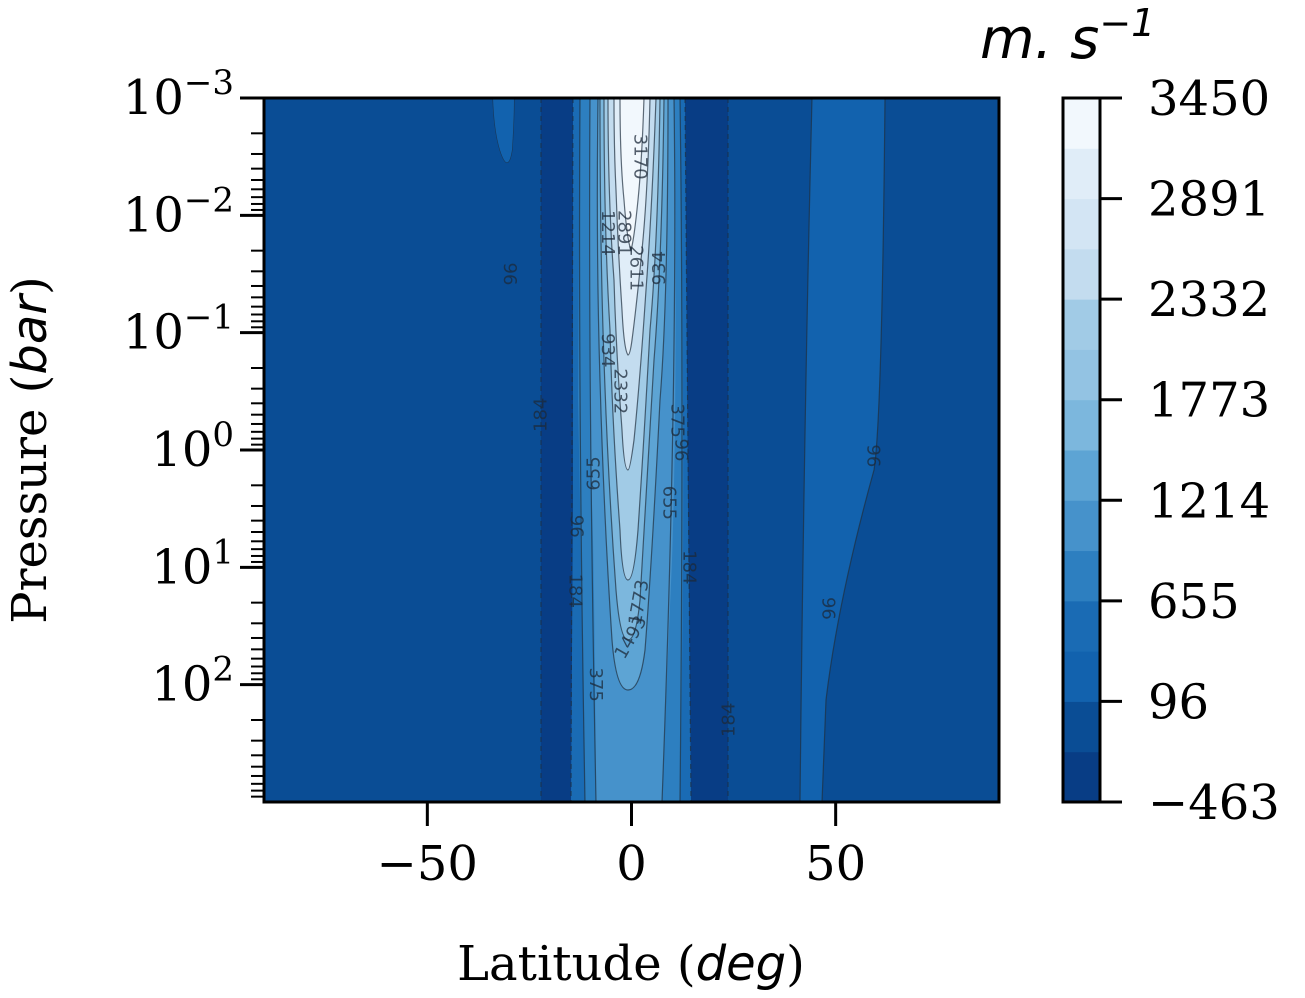 This screenshot has height=998, width=1305. Describe the element at coordinates (607, 233) in the screenshot. I see `contour-label: 1214` at that location.